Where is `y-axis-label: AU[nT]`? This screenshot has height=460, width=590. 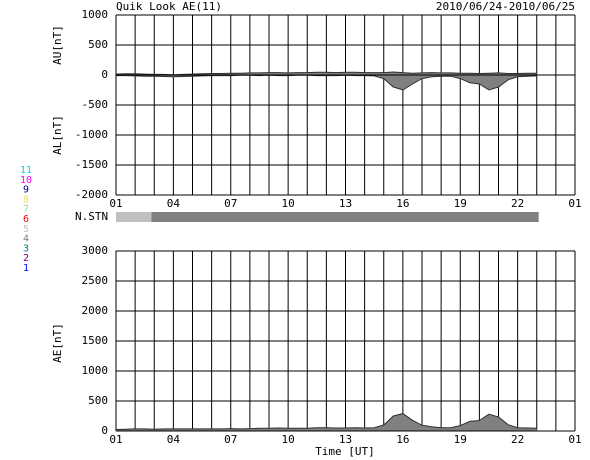
y-axis-label: AU[nT] is located at coordinates (57, 45).